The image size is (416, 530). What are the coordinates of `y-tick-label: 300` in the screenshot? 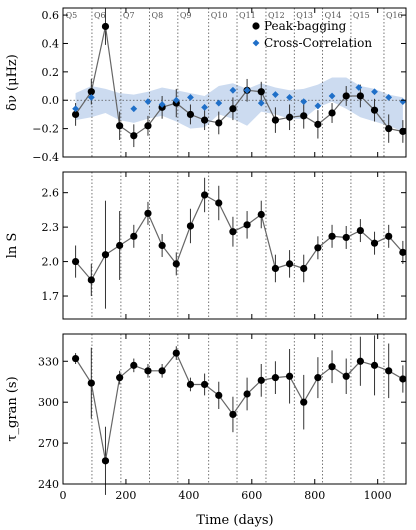 It's located at (48, 402).